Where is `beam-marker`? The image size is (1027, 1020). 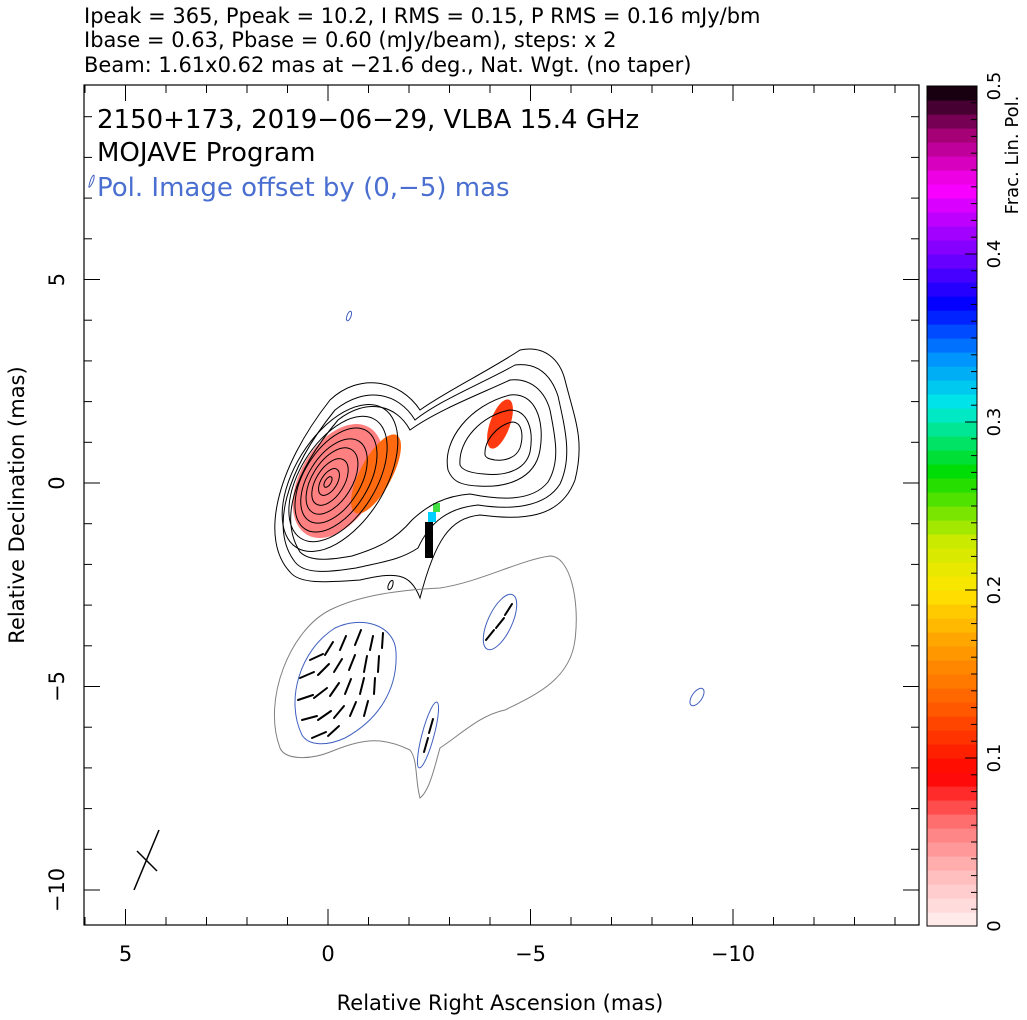
beam-marker is located at coordinates (146, 860).